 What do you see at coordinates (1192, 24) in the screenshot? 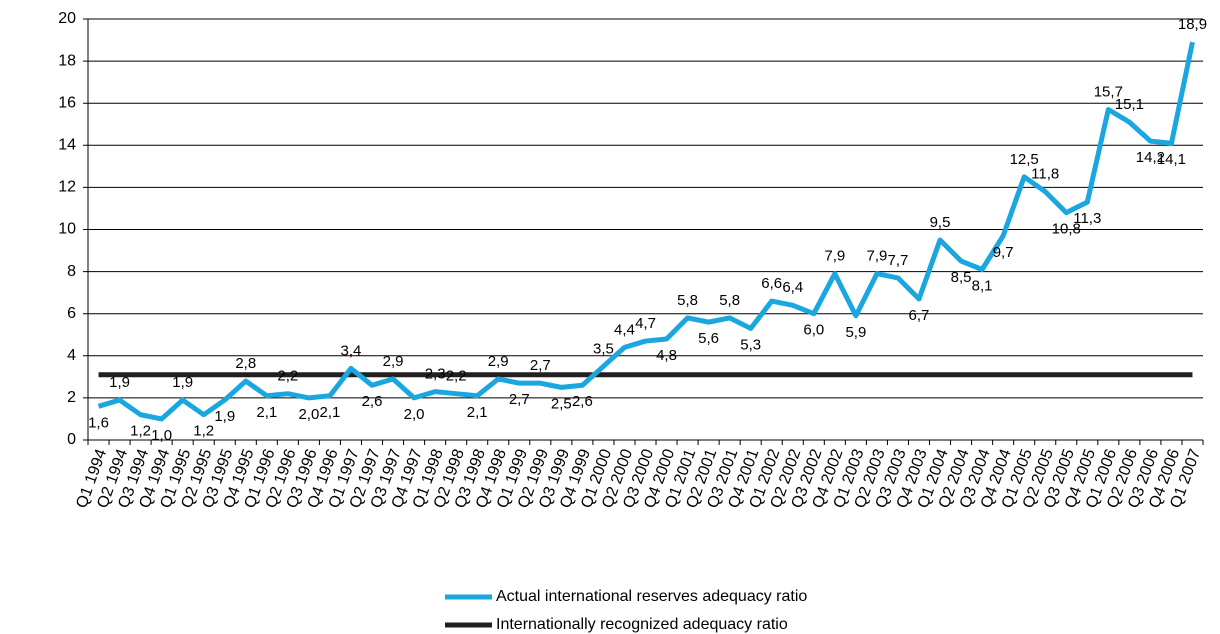
I see `data-label: 18,9` at bounding box center [1192, 24].